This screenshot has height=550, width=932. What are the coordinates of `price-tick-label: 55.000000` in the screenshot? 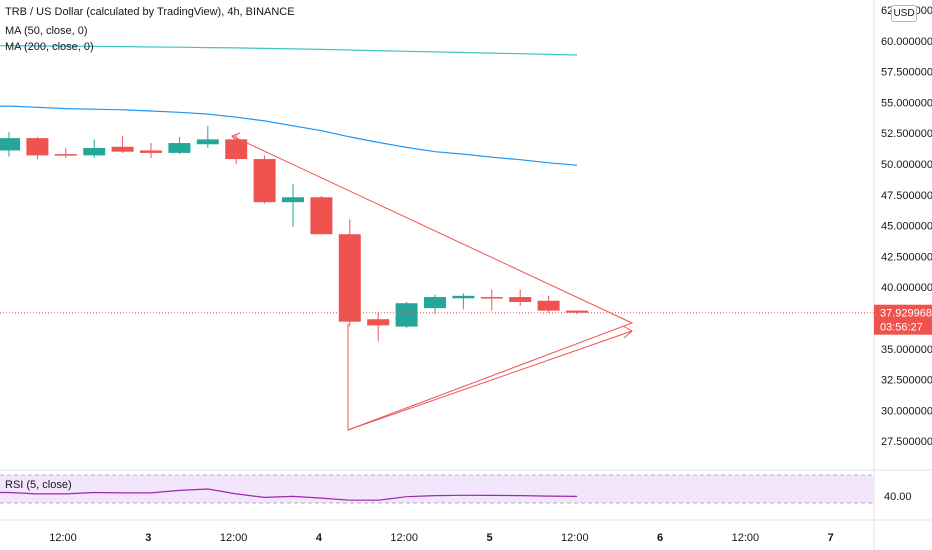 It's located at (906, 103).